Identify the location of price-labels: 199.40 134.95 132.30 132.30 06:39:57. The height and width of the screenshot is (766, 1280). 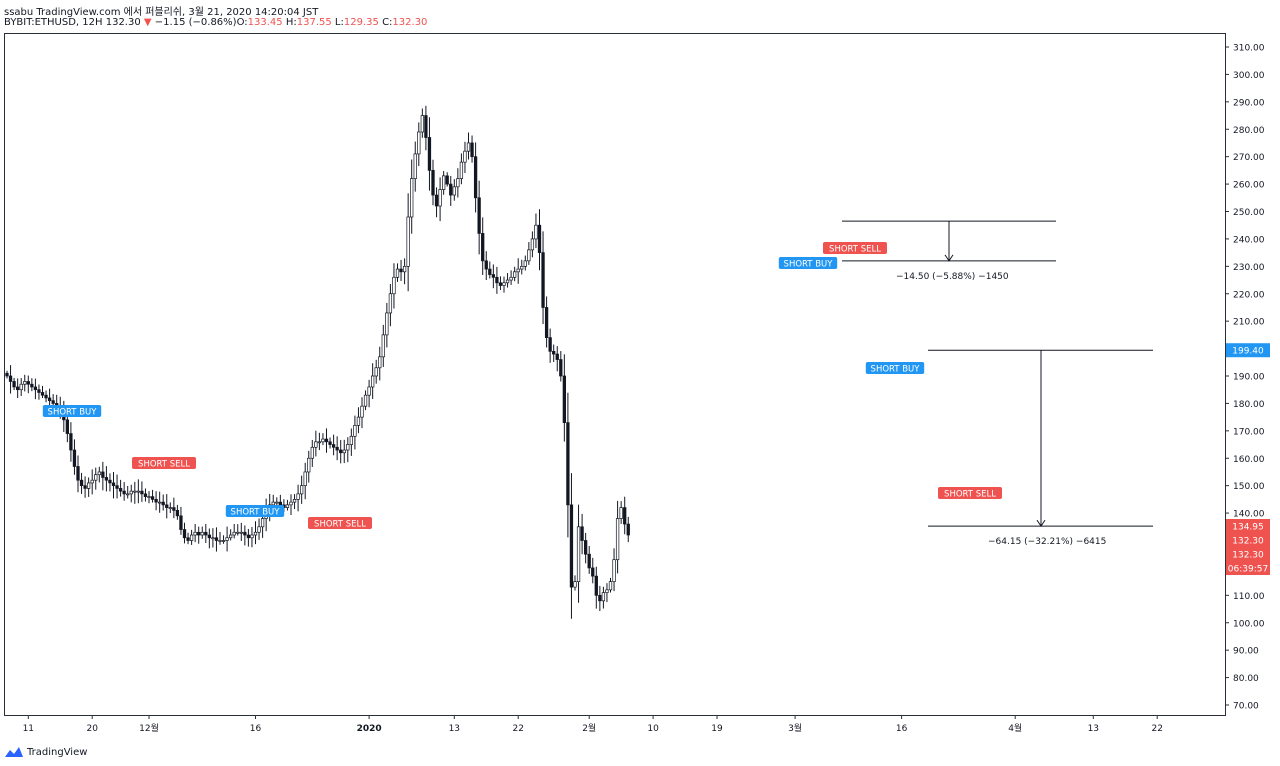
(1248, 459).